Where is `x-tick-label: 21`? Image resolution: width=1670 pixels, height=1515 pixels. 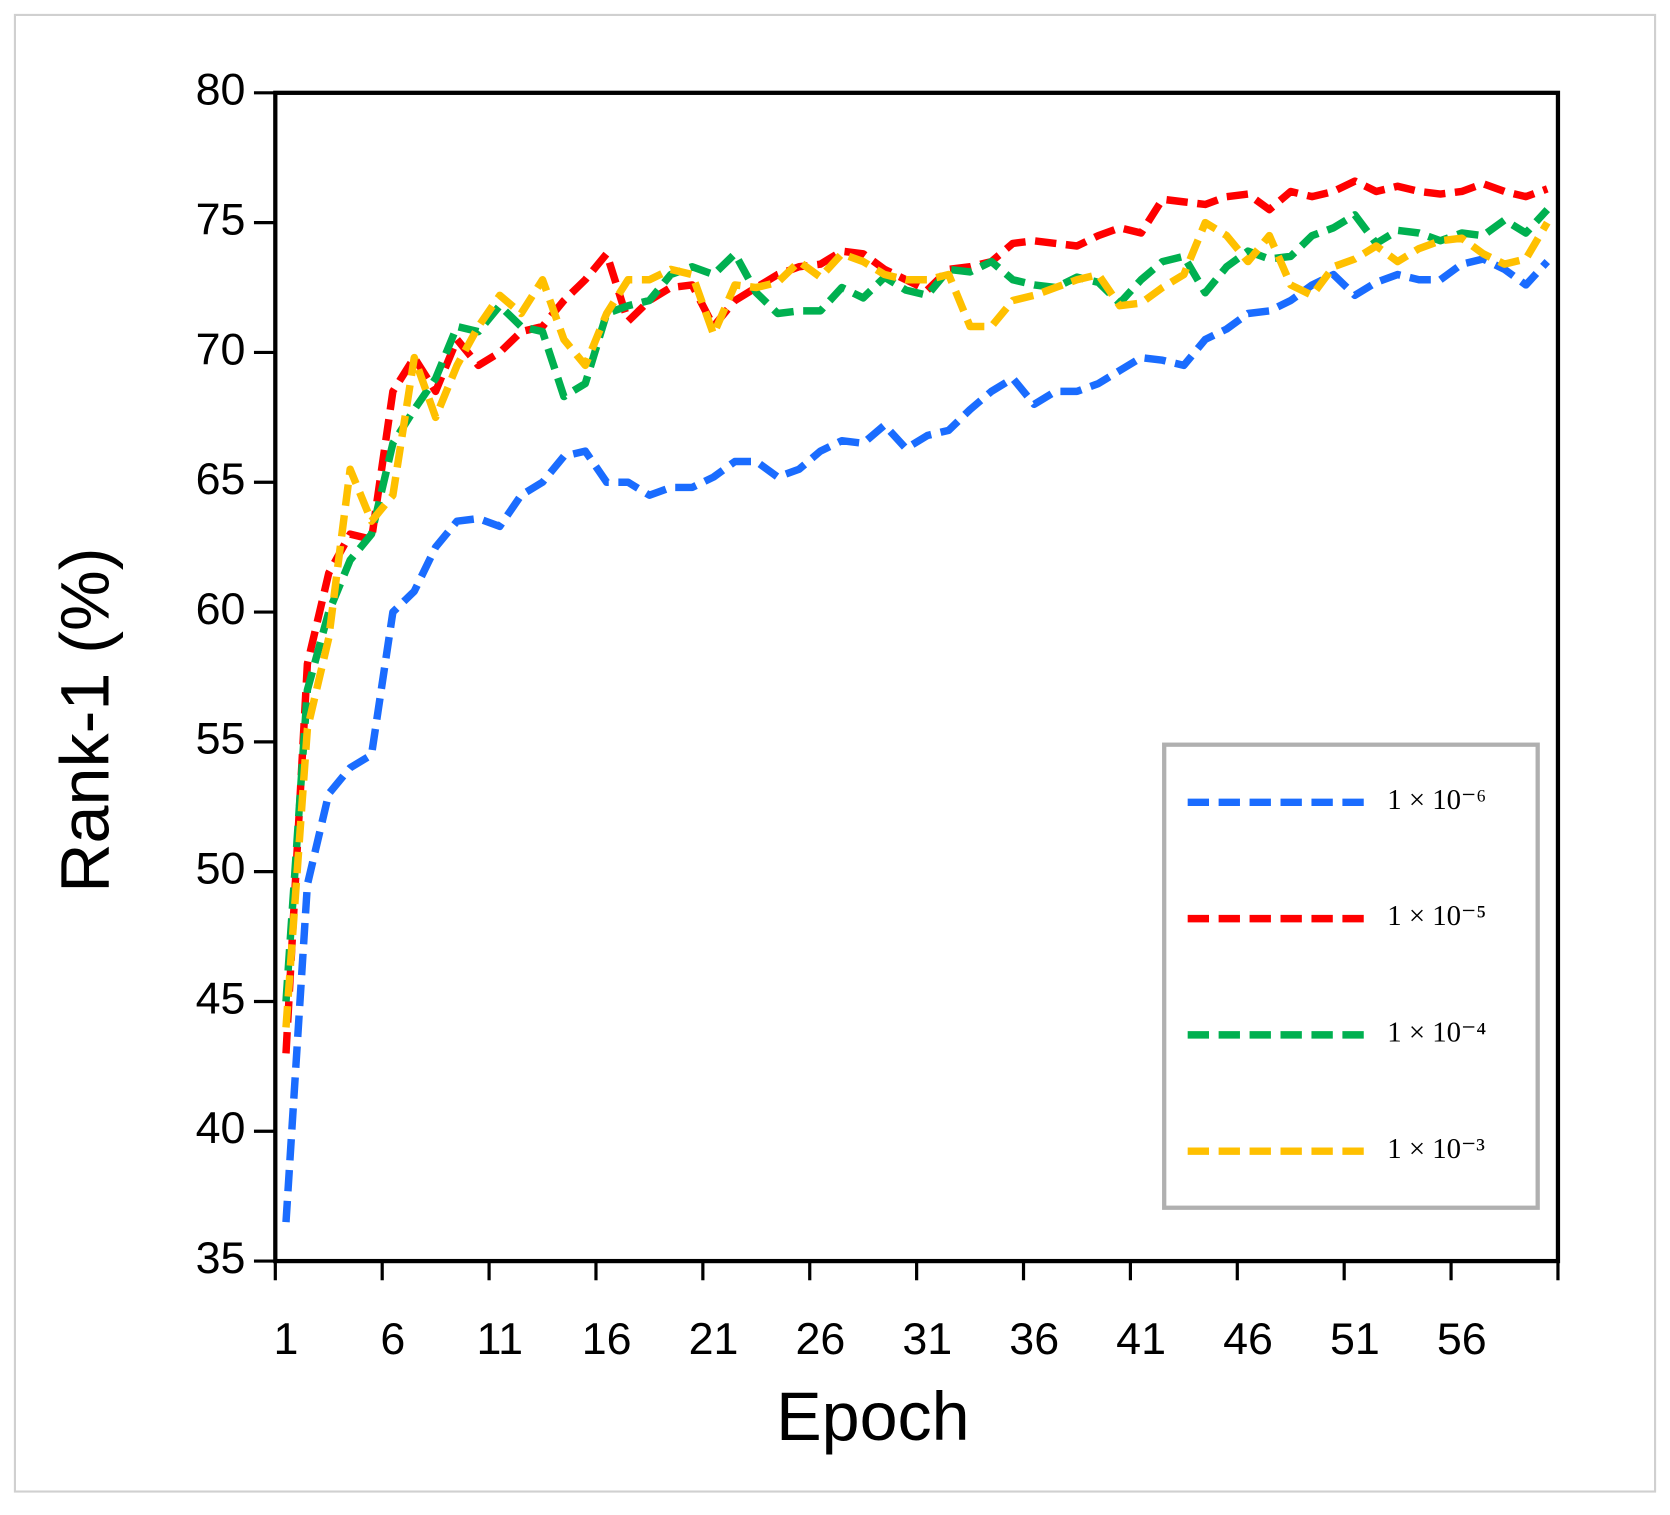
x-tick-label: 21 is located at coordinates (714, 1339).